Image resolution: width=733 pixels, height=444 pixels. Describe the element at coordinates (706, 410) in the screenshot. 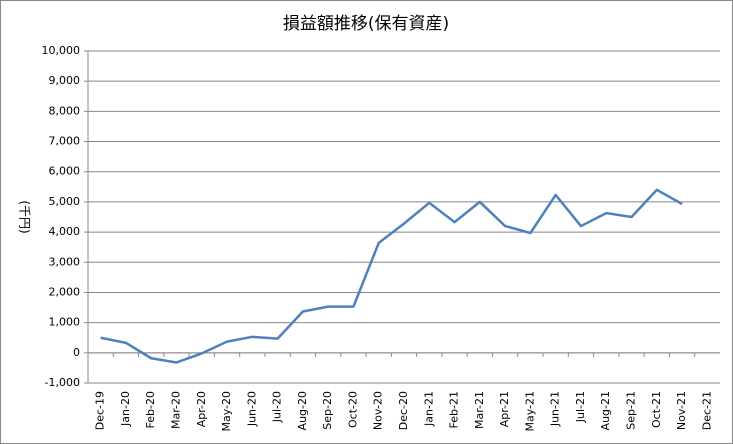

I see `x-tick-label: Dec-21` at that location.